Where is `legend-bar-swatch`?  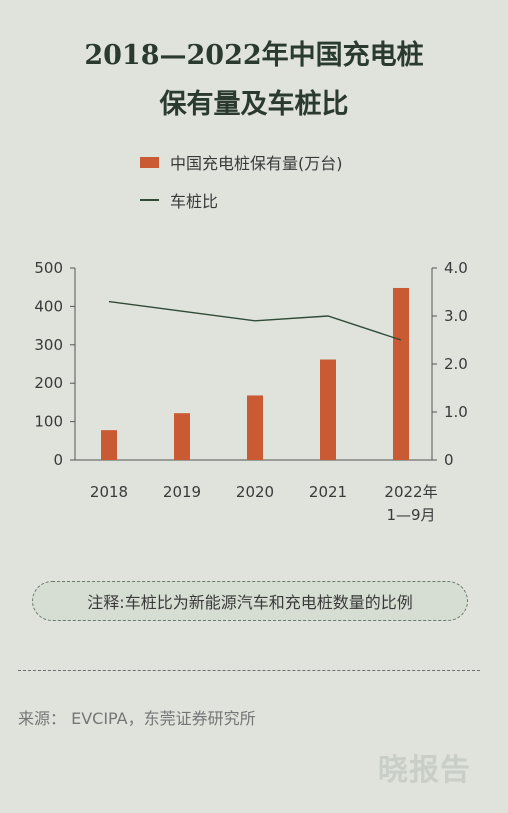
legend-bar-swatch is located at coordinates (149, 162).